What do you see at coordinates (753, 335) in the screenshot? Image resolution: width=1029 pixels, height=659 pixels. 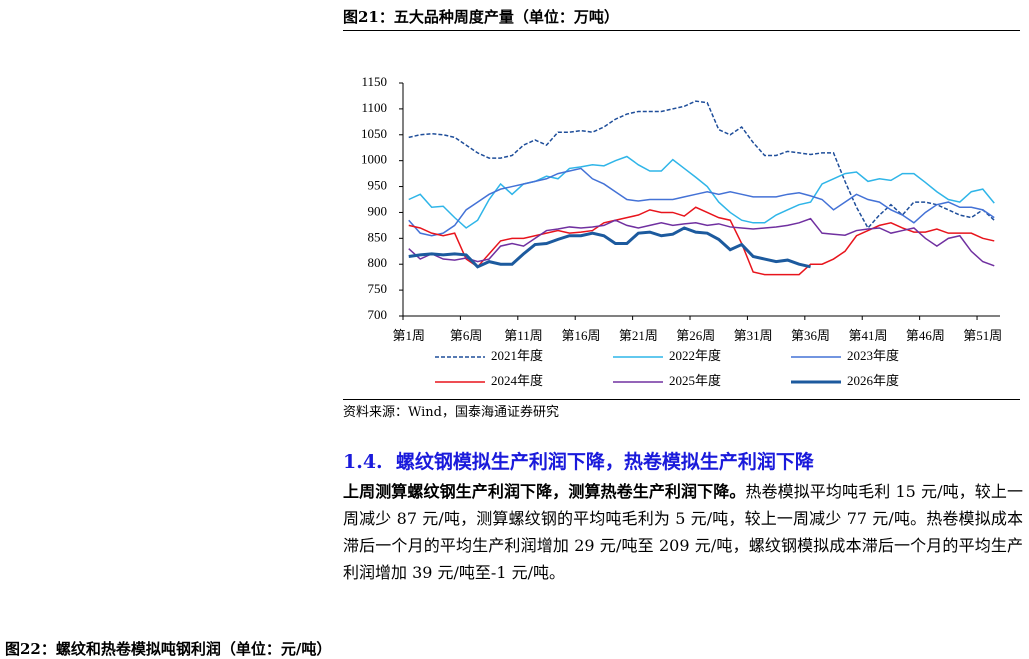 I see `x-tick-label: 第31周` at bounding box center [753, 335].